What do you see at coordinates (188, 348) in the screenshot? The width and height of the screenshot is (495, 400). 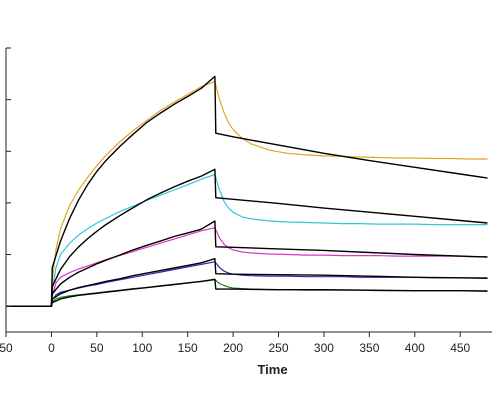 I see `x-tick-label: 150` at bounding box center [188, 348].